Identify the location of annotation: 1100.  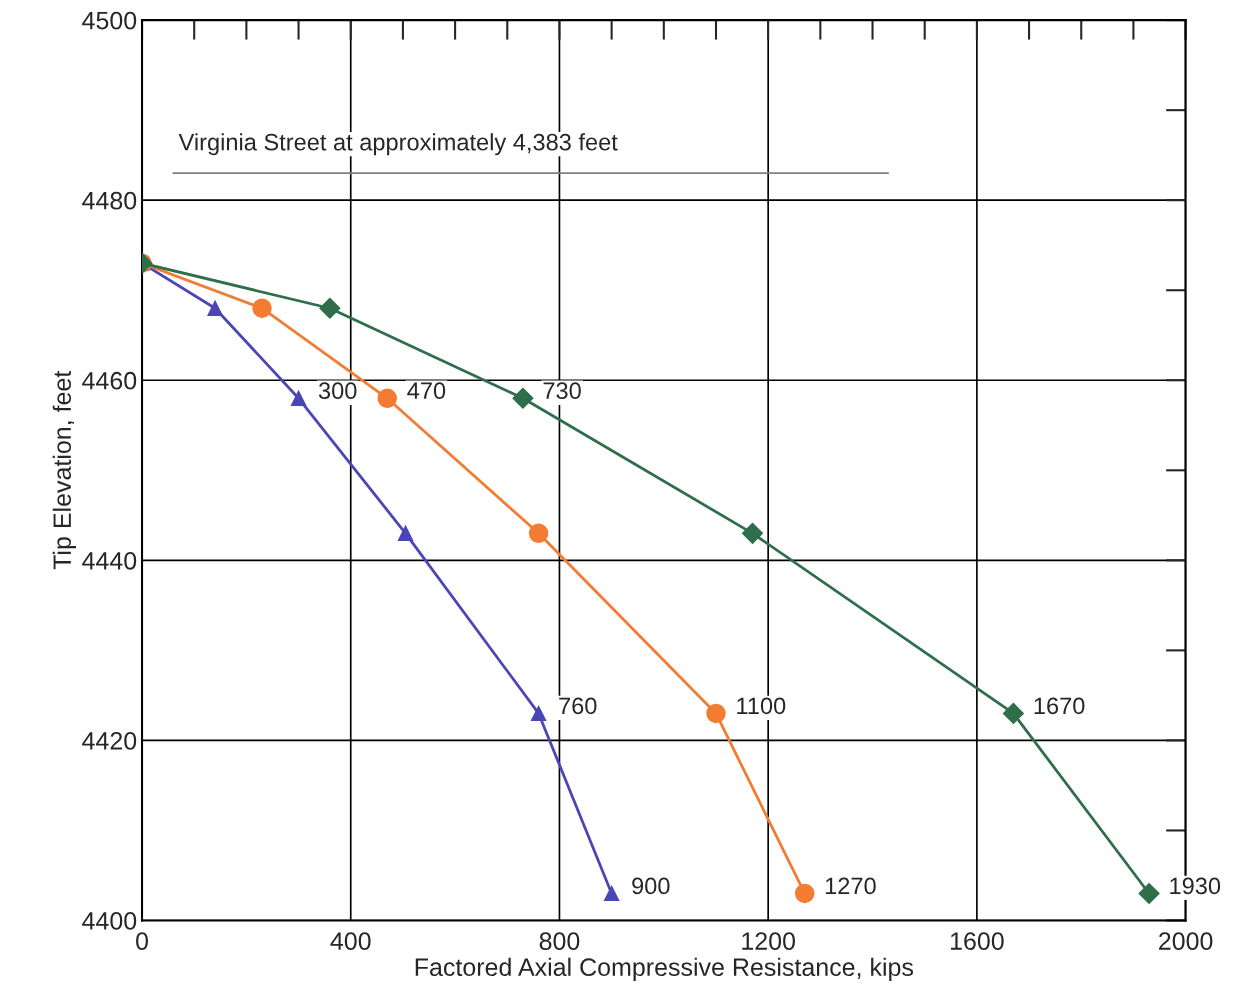
(761, 706).